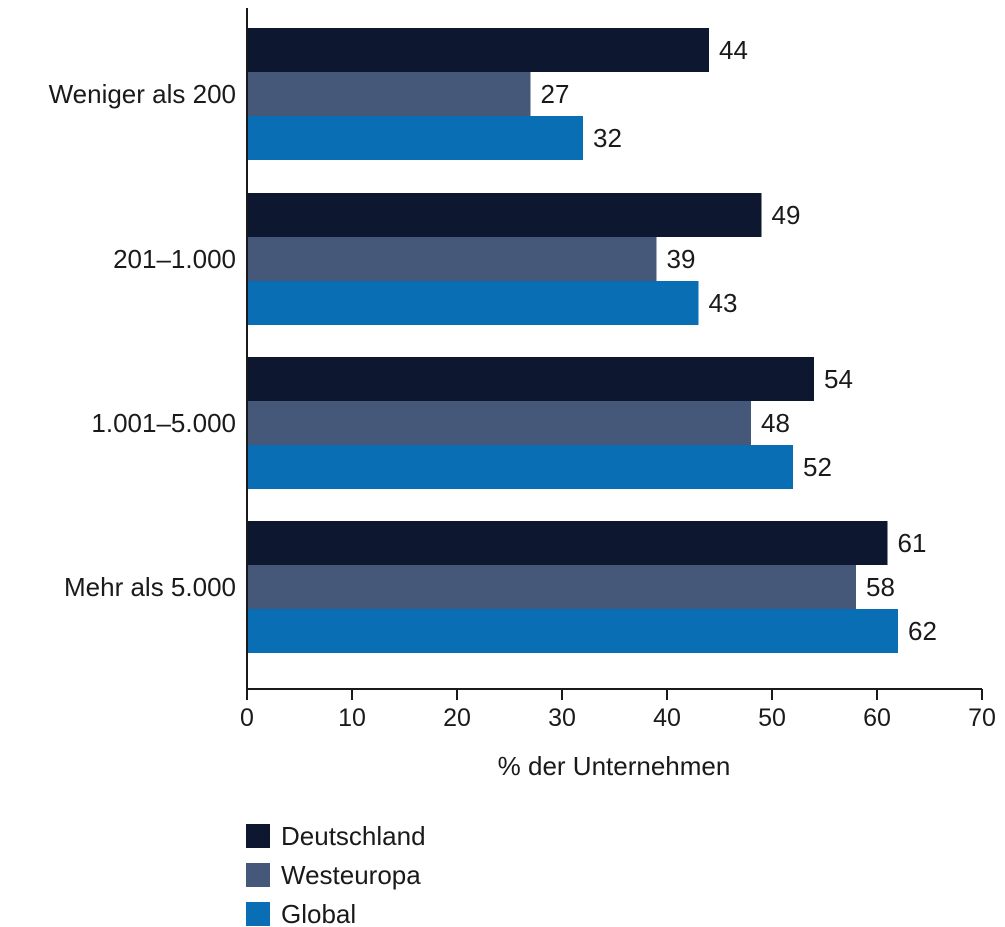 This screenshot has height=927, width=1005. Describe the element at coordinates (352, 718) in the screenshot. I see `x-tick-label: 10` at that location.